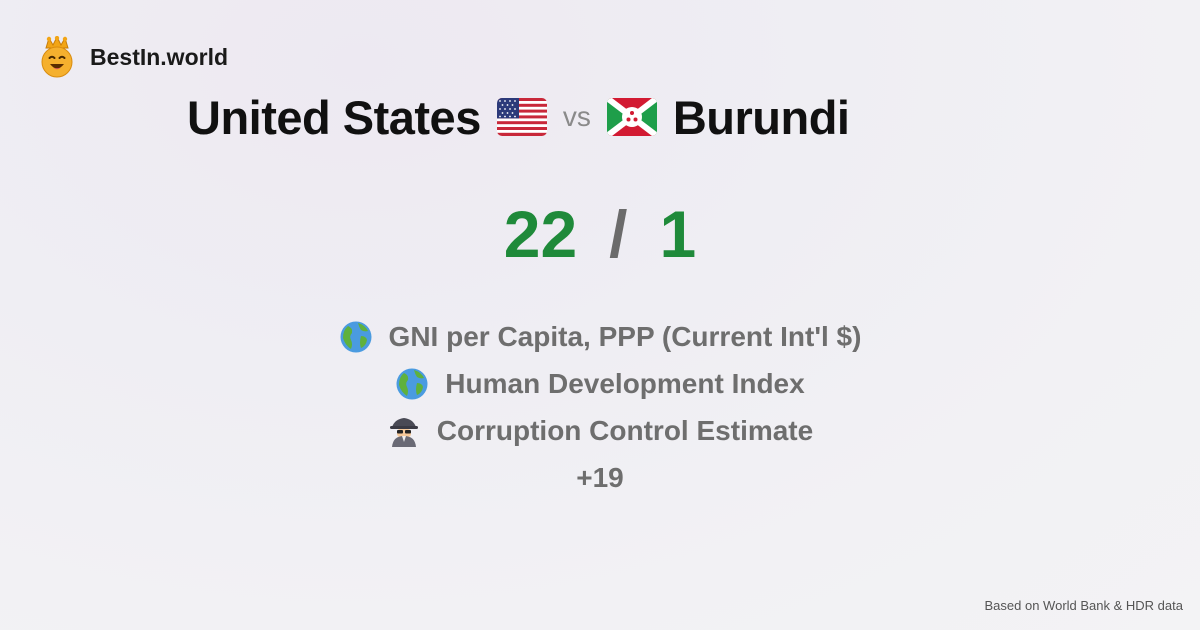 Image resolution: width=1200 pixels, height=630 pixels. What do you see at coordinates (57, 56) in the screenshot?
I see `crown-smiley-icon` at bounding box center [57, 56].